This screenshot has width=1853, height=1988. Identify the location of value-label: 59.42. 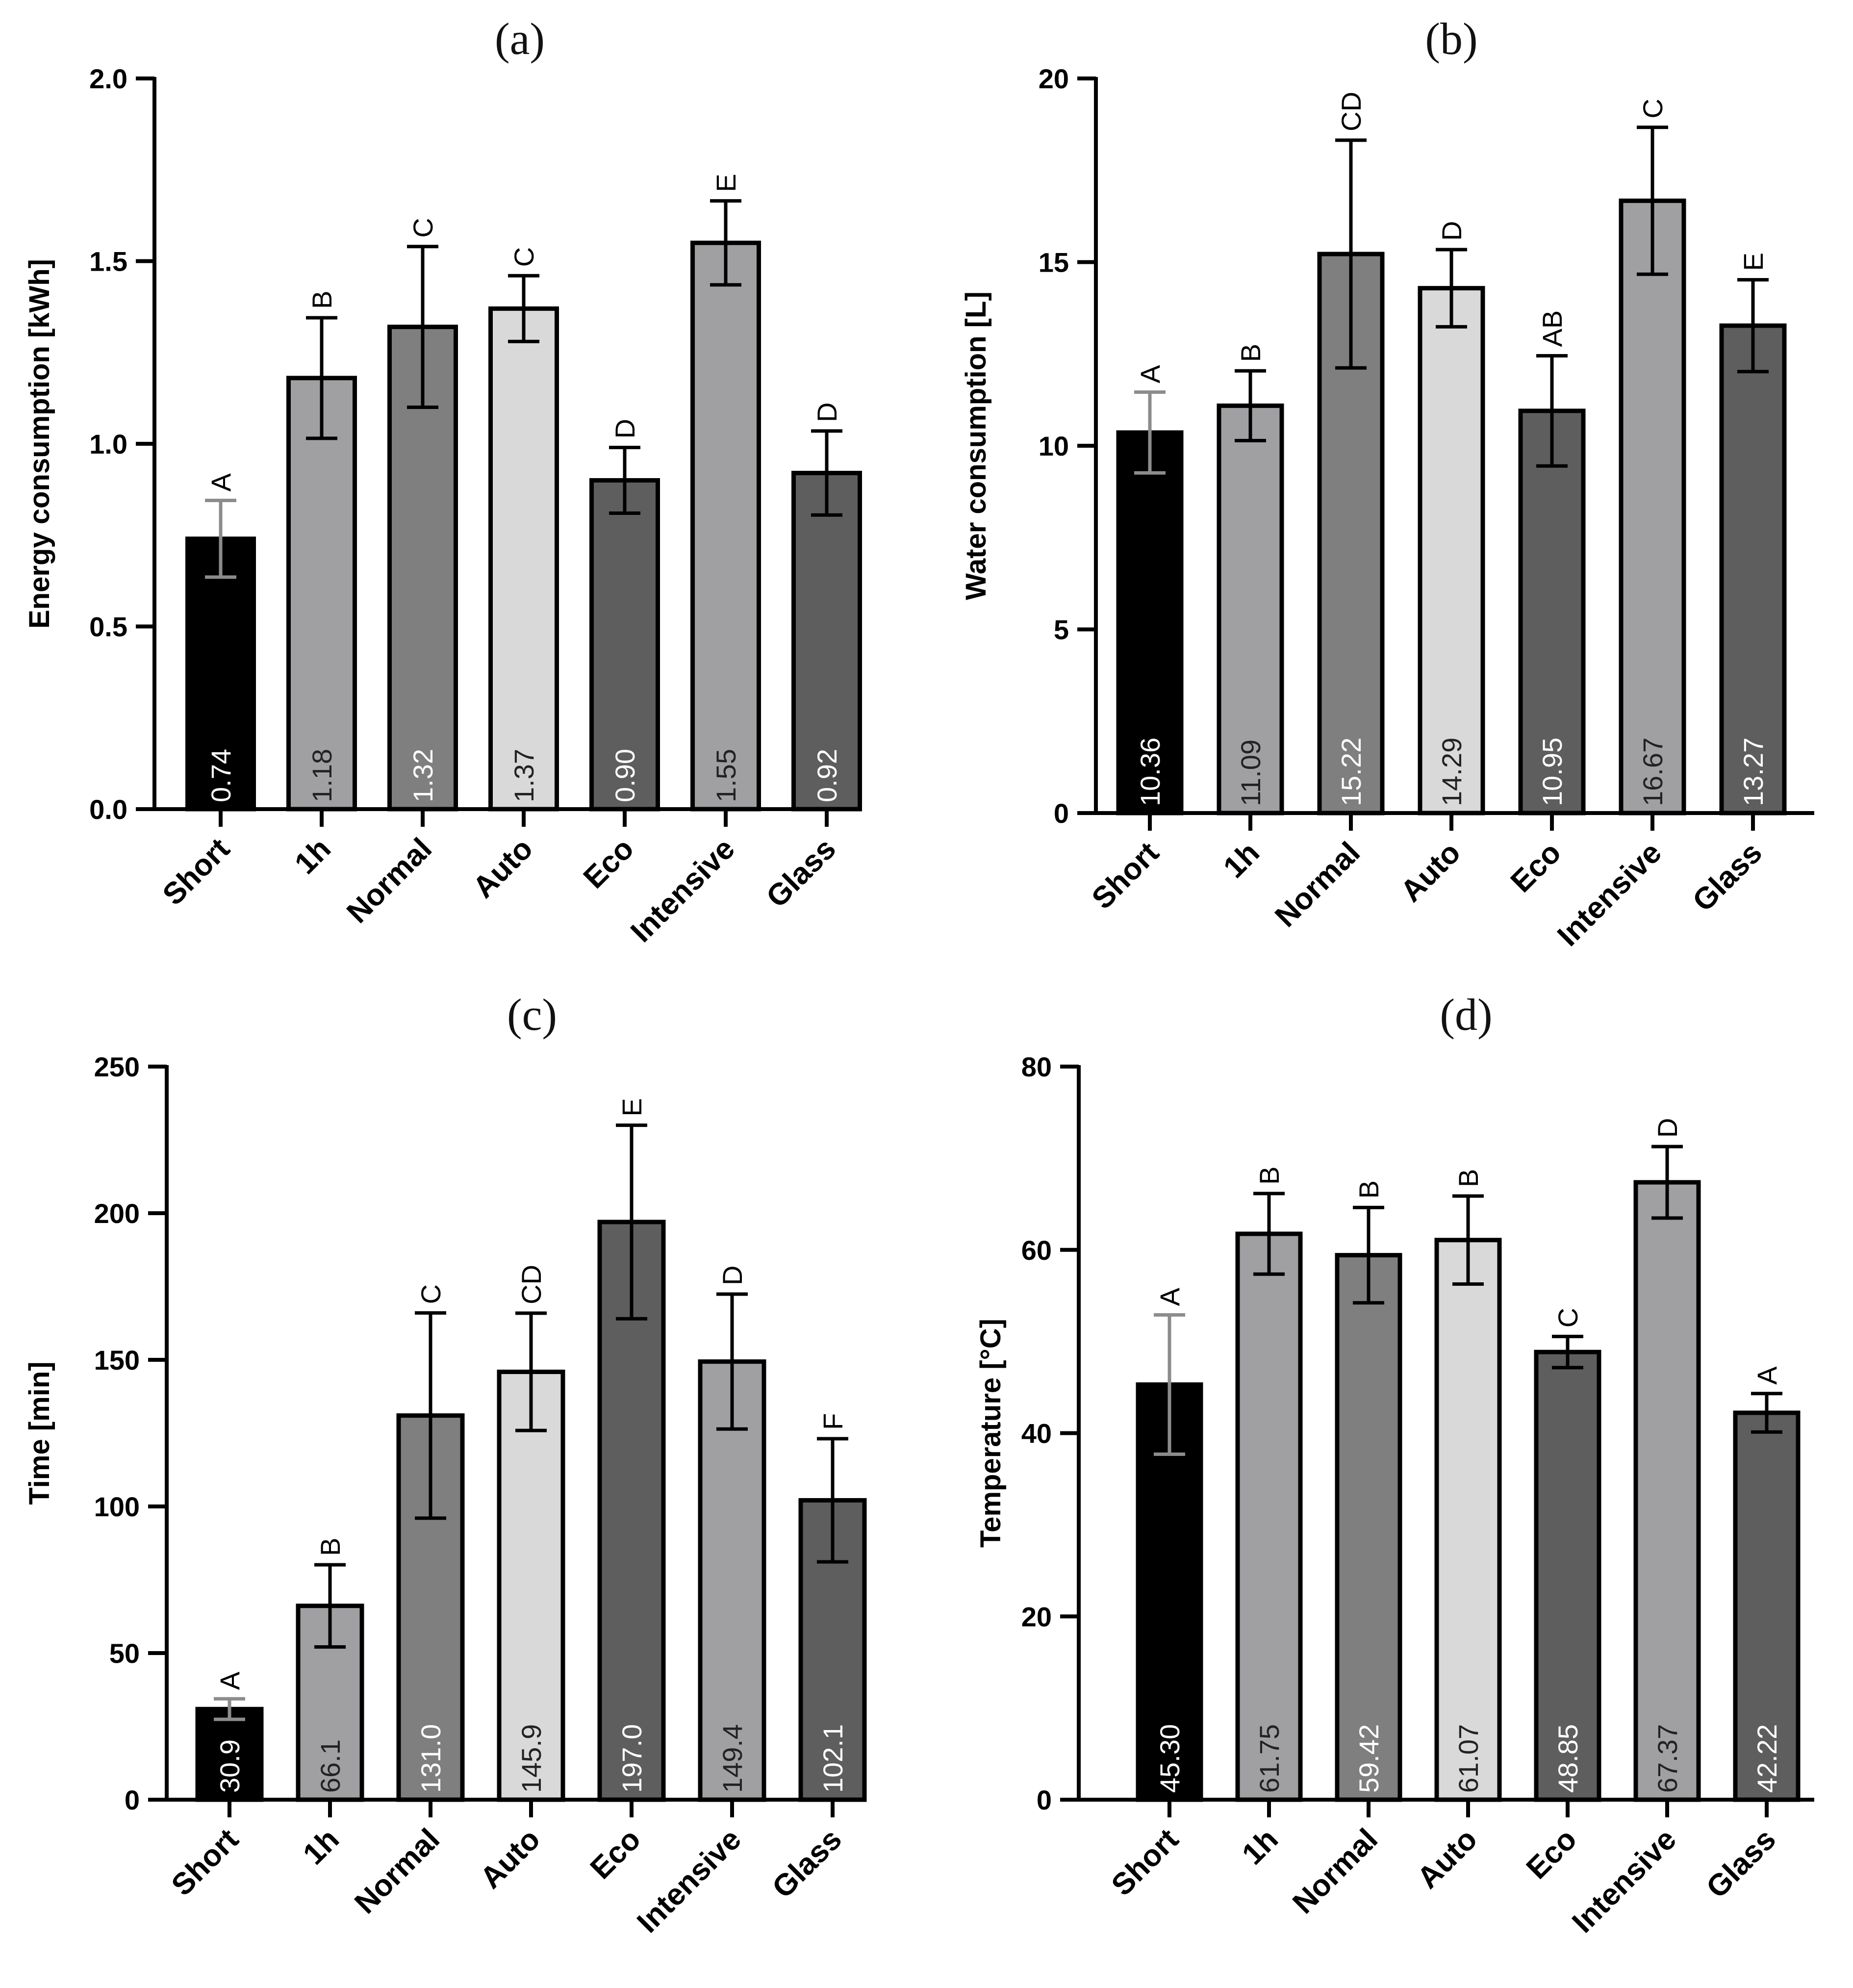
(1368, 1758).